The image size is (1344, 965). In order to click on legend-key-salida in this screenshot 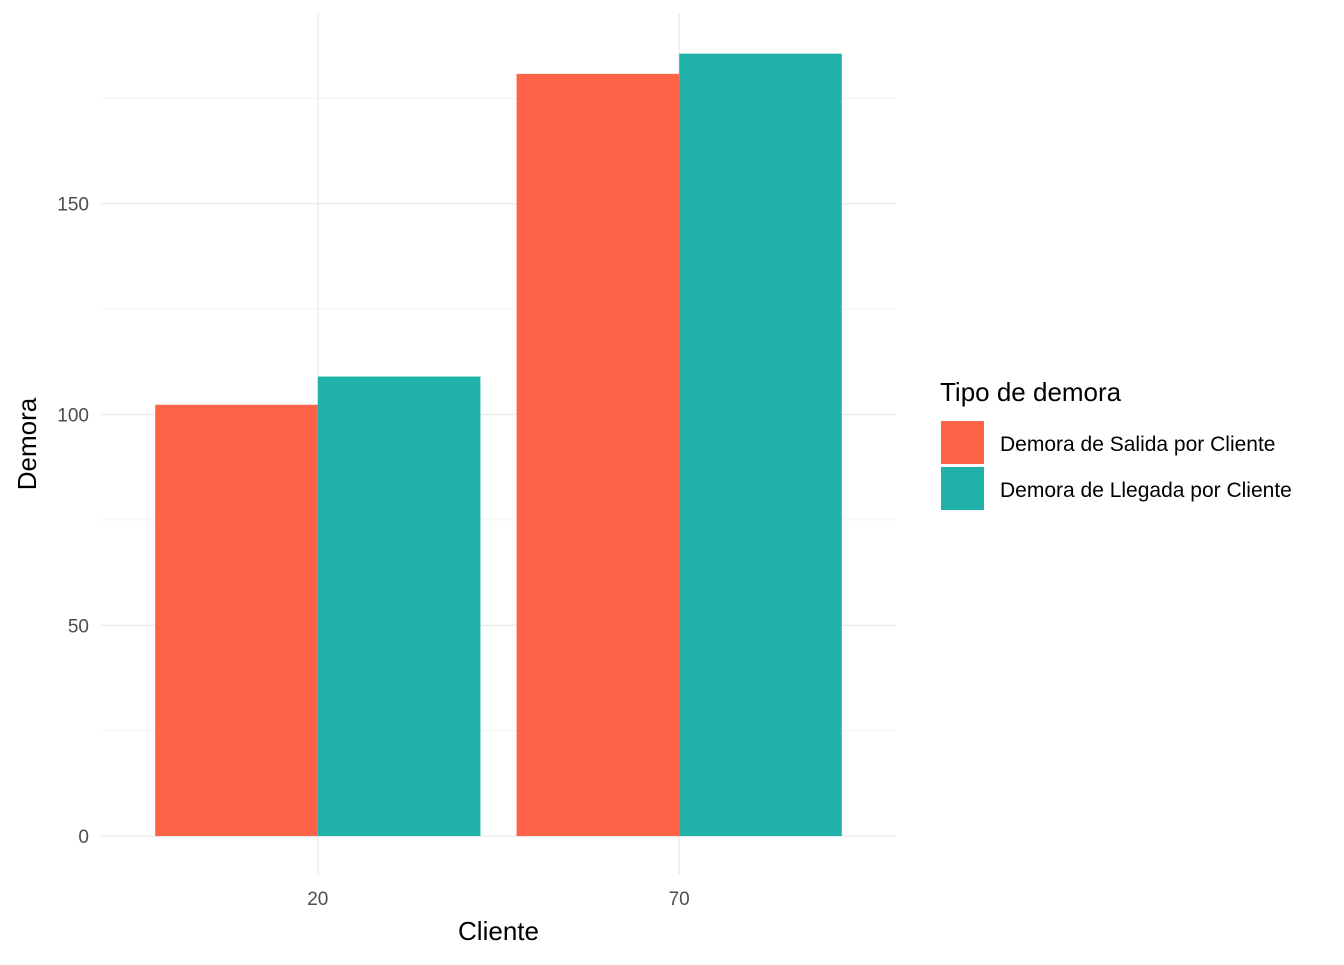, I will do `click(962, 442)`.